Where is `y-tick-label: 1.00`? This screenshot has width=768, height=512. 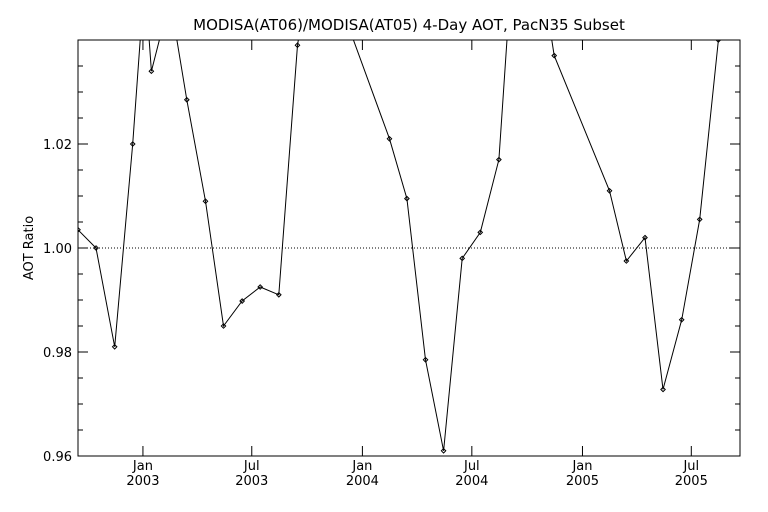
y-tick-label: 1.00 is located at coordinates (57, 249).